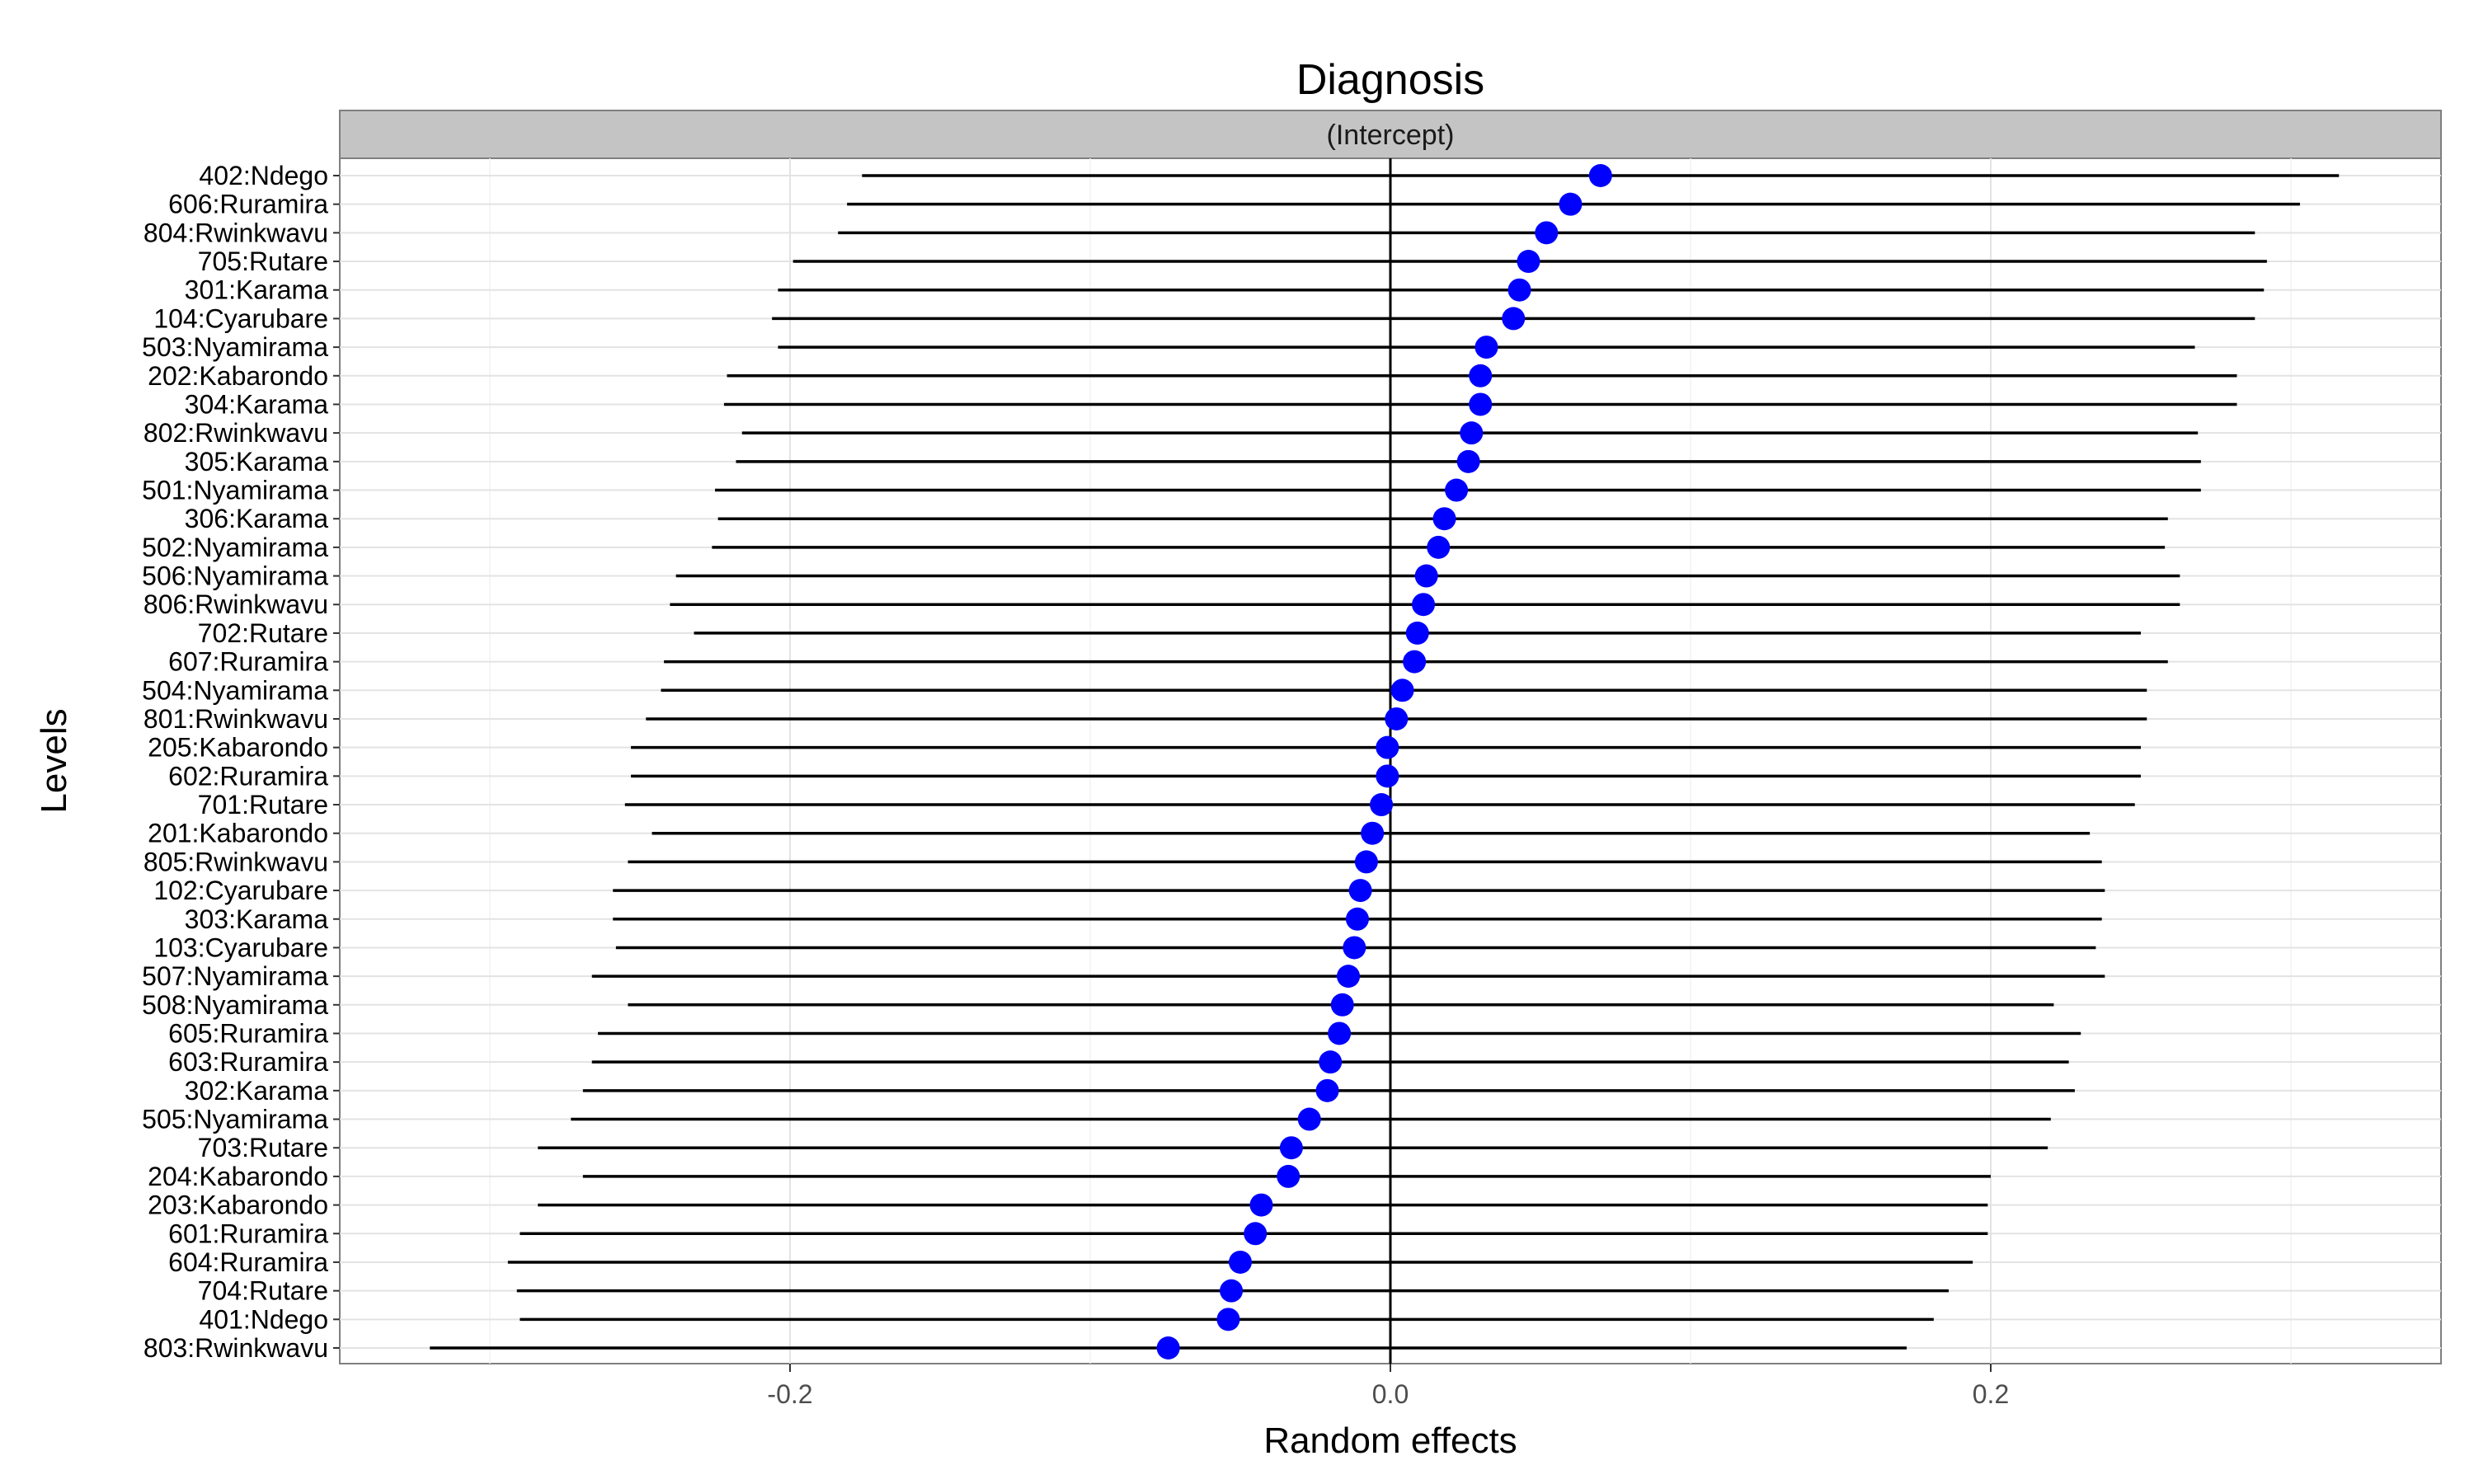  Describe the element at coordinates (54, 760) in the screenshot. I see `y-axis-title: Levels` at that location.